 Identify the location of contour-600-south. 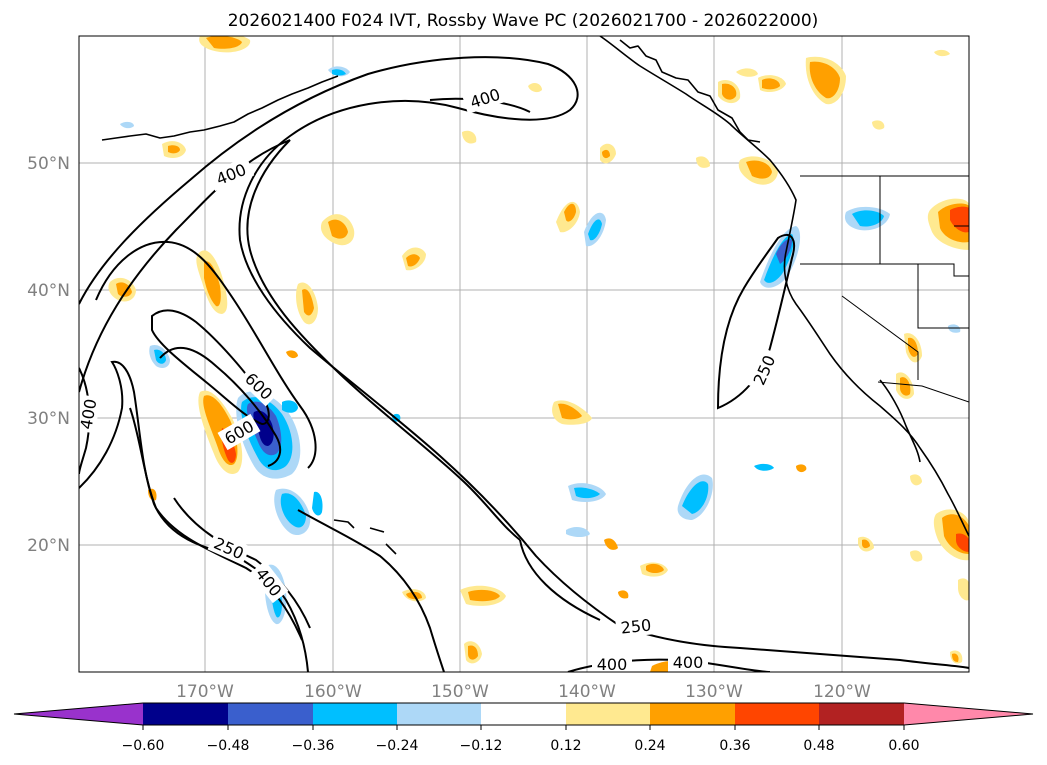
(220, 407).